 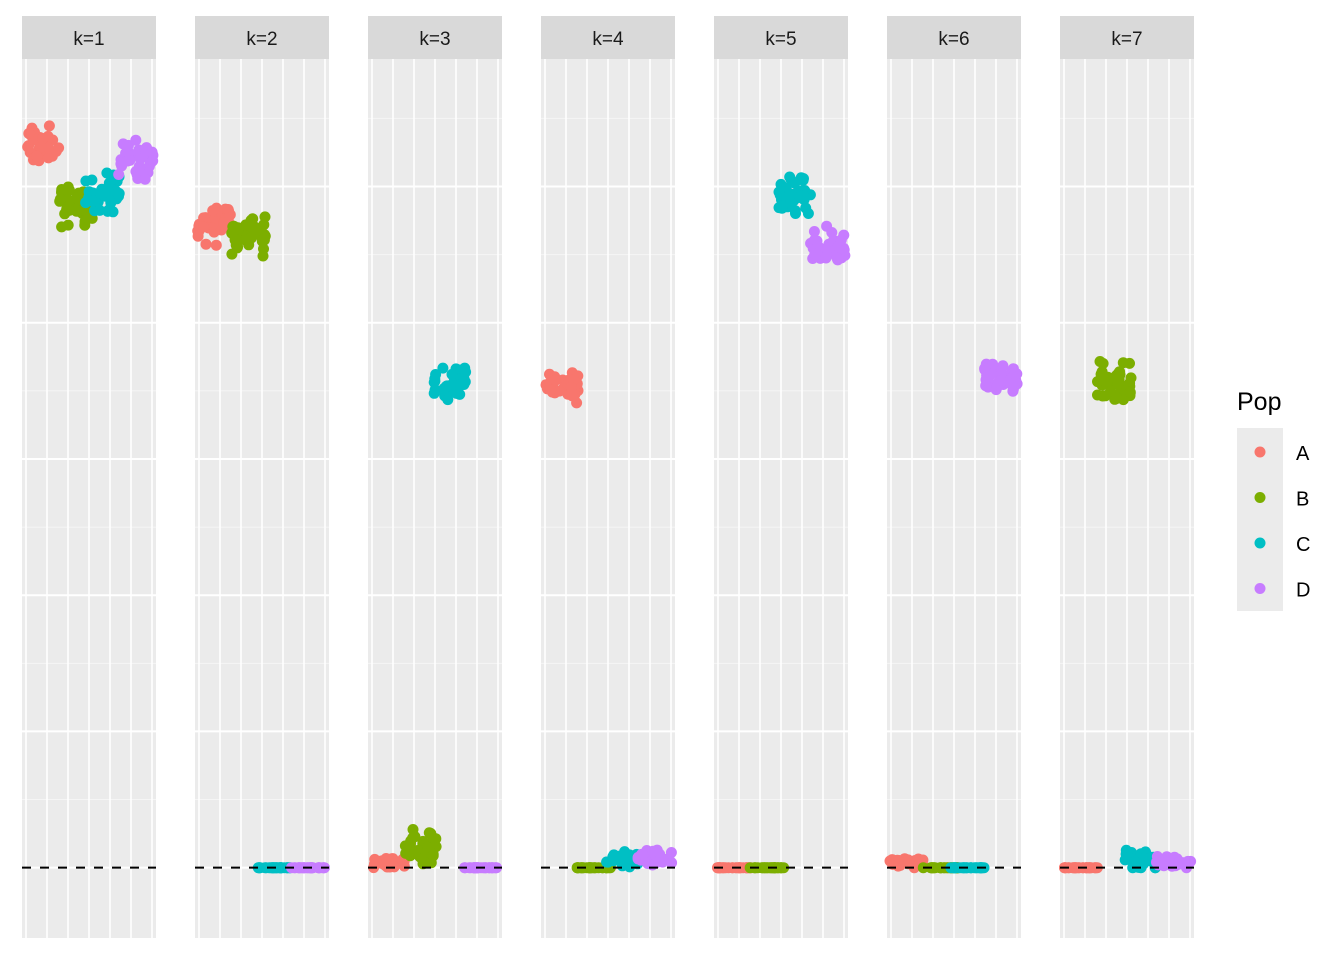 I want to click on legend-key-background, so click(x=1260, y=519).